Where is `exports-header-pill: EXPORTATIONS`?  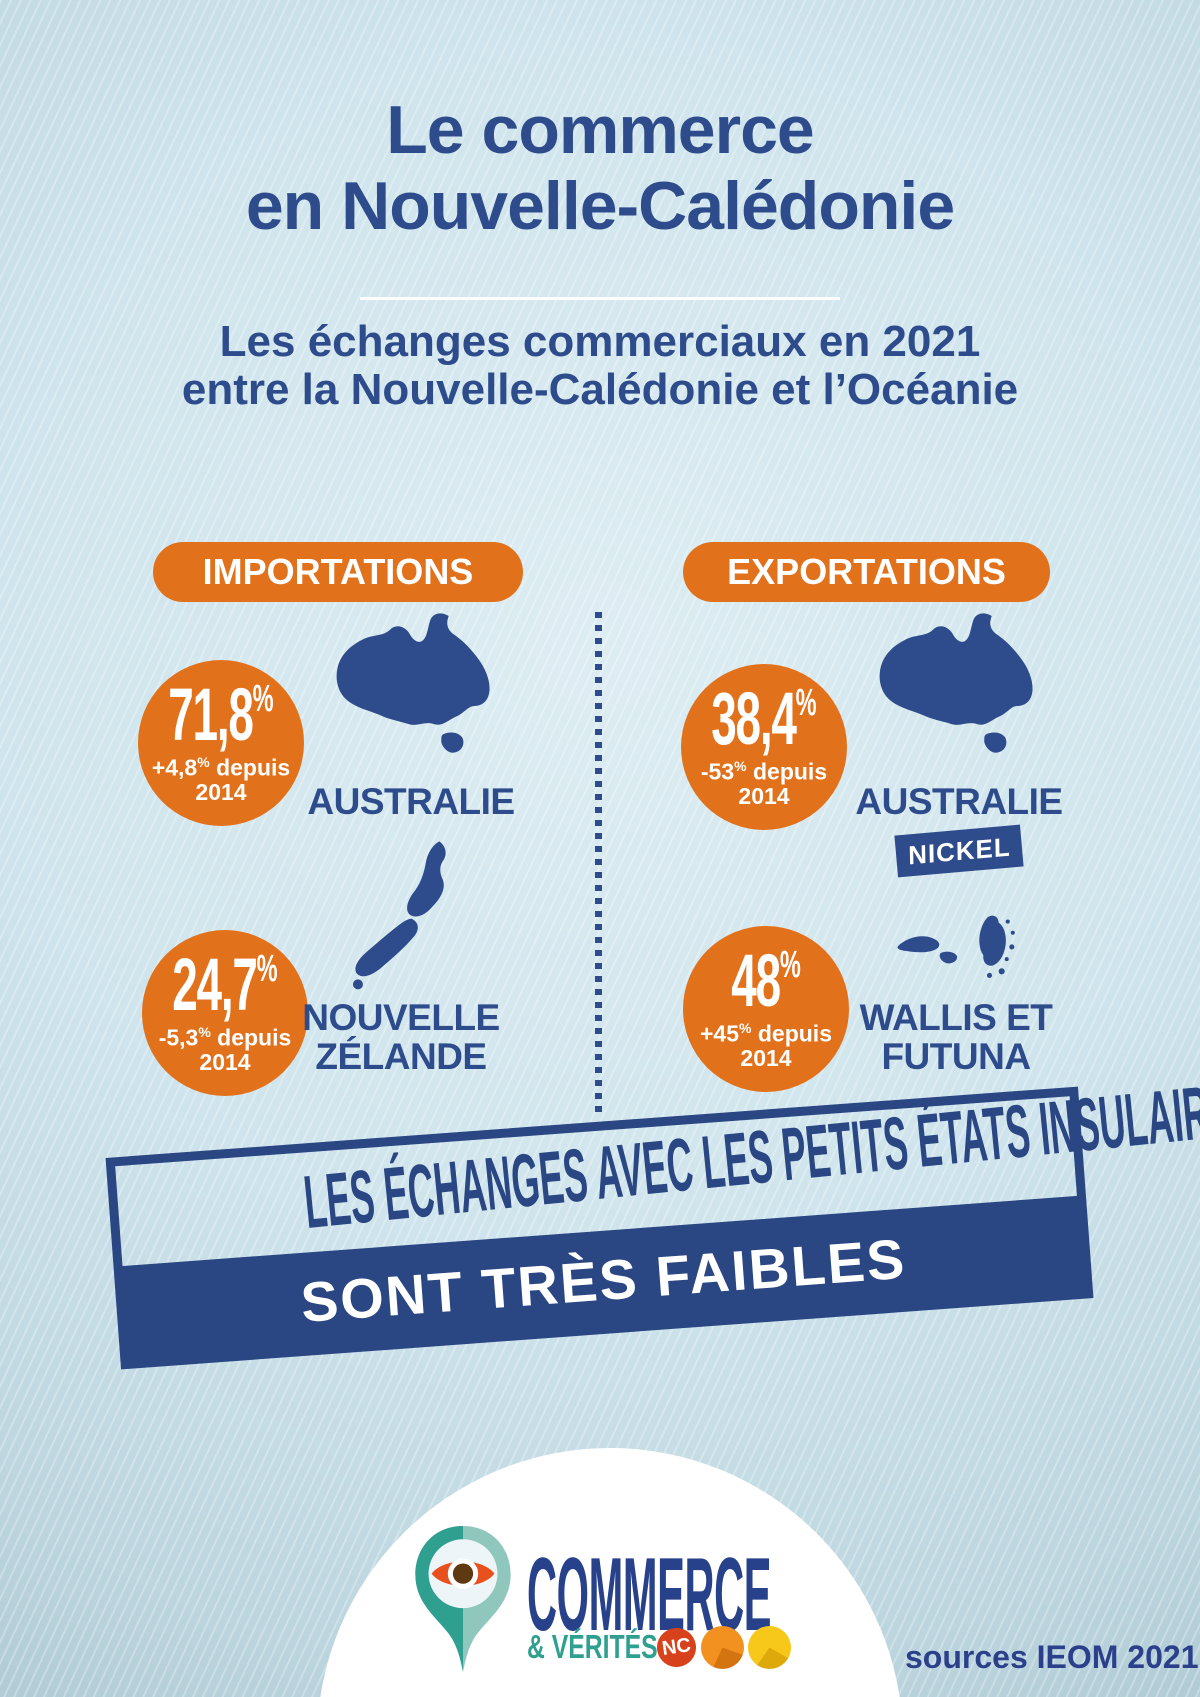
exports-header-pill: EXPORTATIONS is located at coordinates (866, 572).